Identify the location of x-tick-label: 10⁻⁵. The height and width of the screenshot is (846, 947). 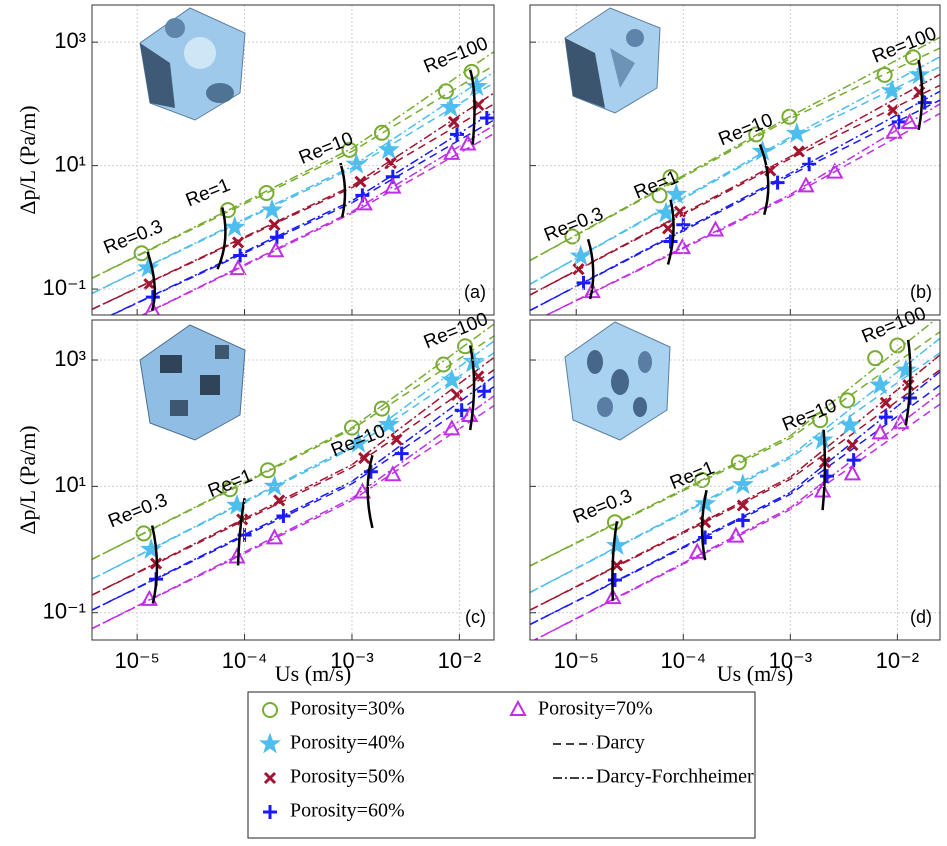
(576, 660).